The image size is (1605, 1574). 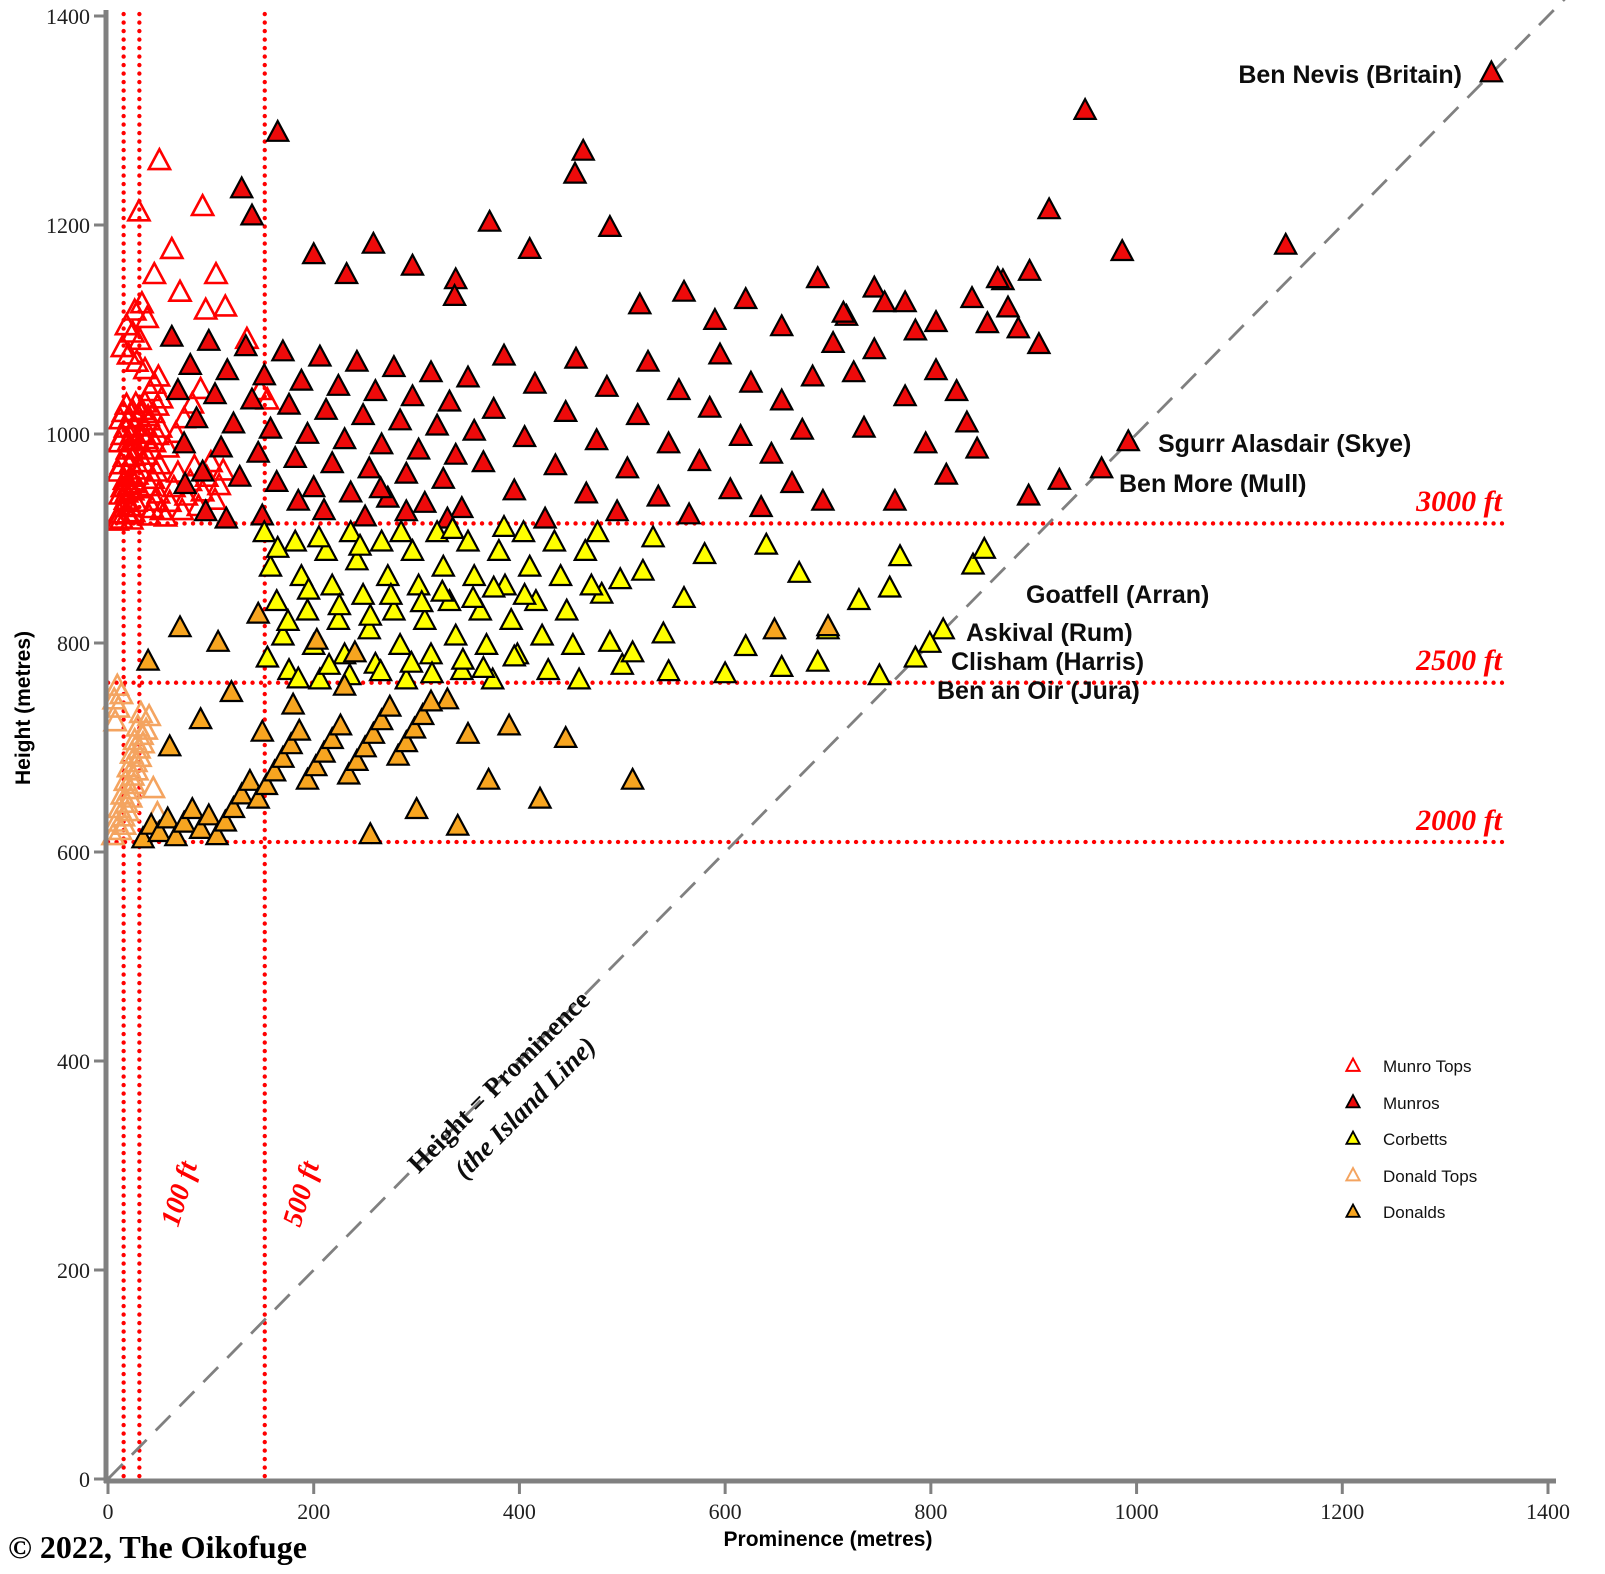 I want to click on line-label-500ft: 500 ft, so click(x=301, y=1193).